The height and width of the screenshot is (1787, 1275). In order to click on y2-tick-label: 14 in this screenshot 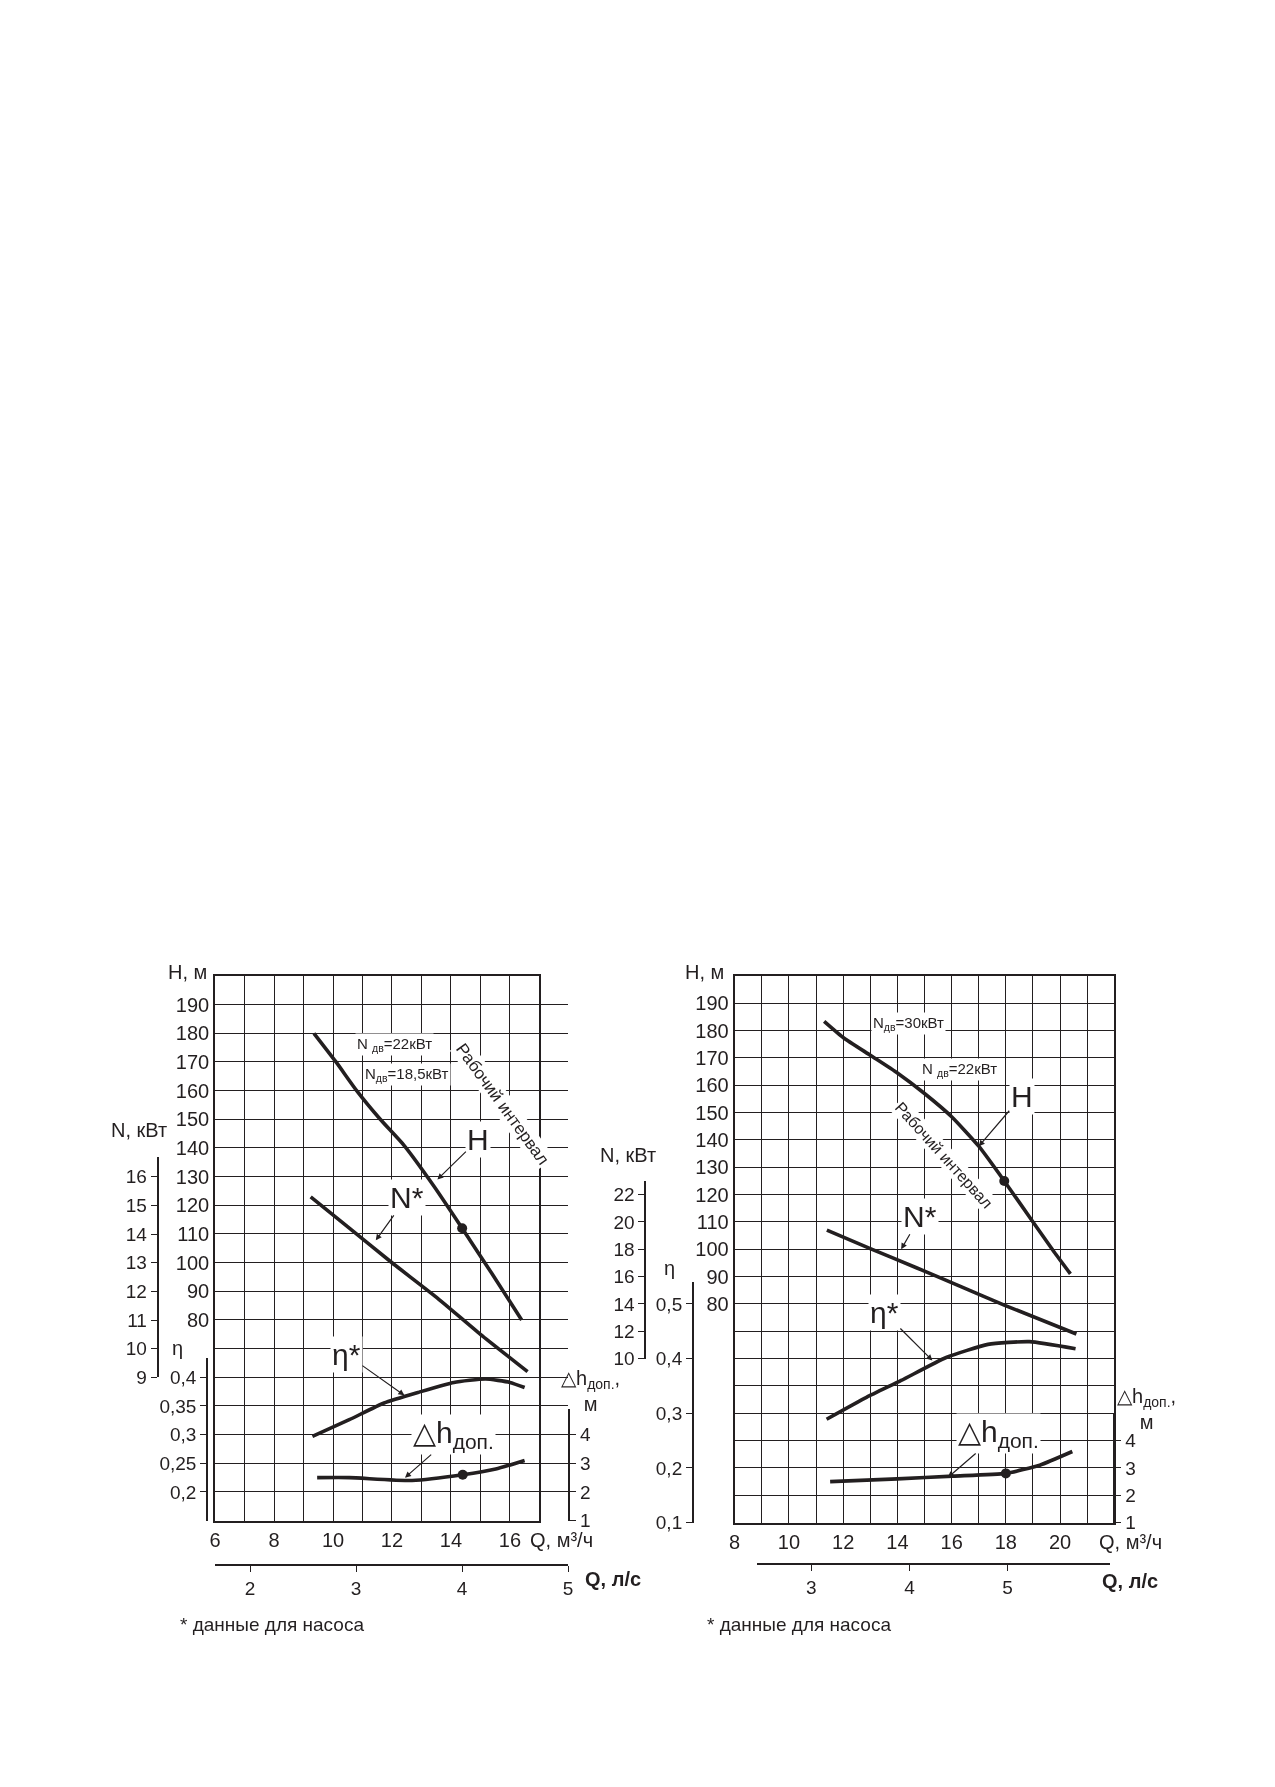, I will do `click(624, 1304)`.